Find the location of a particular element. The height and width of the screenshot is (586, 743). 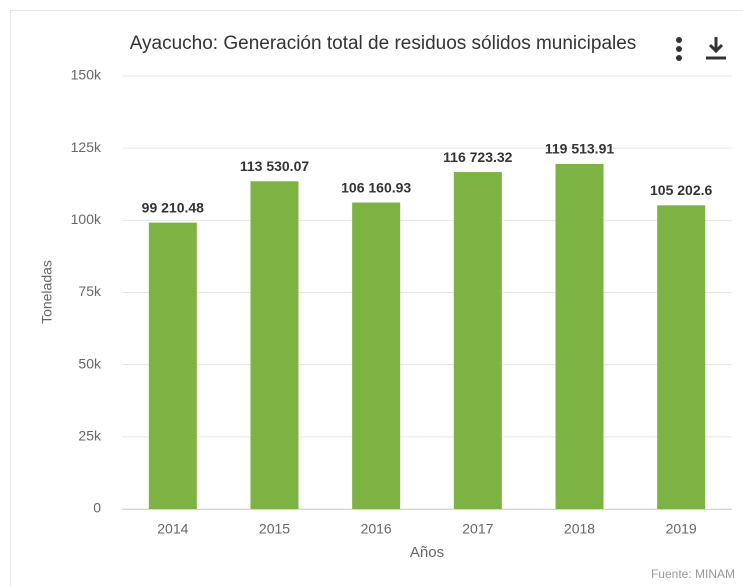

x-tick-label: 2015 is located at coordinates (274, 529).